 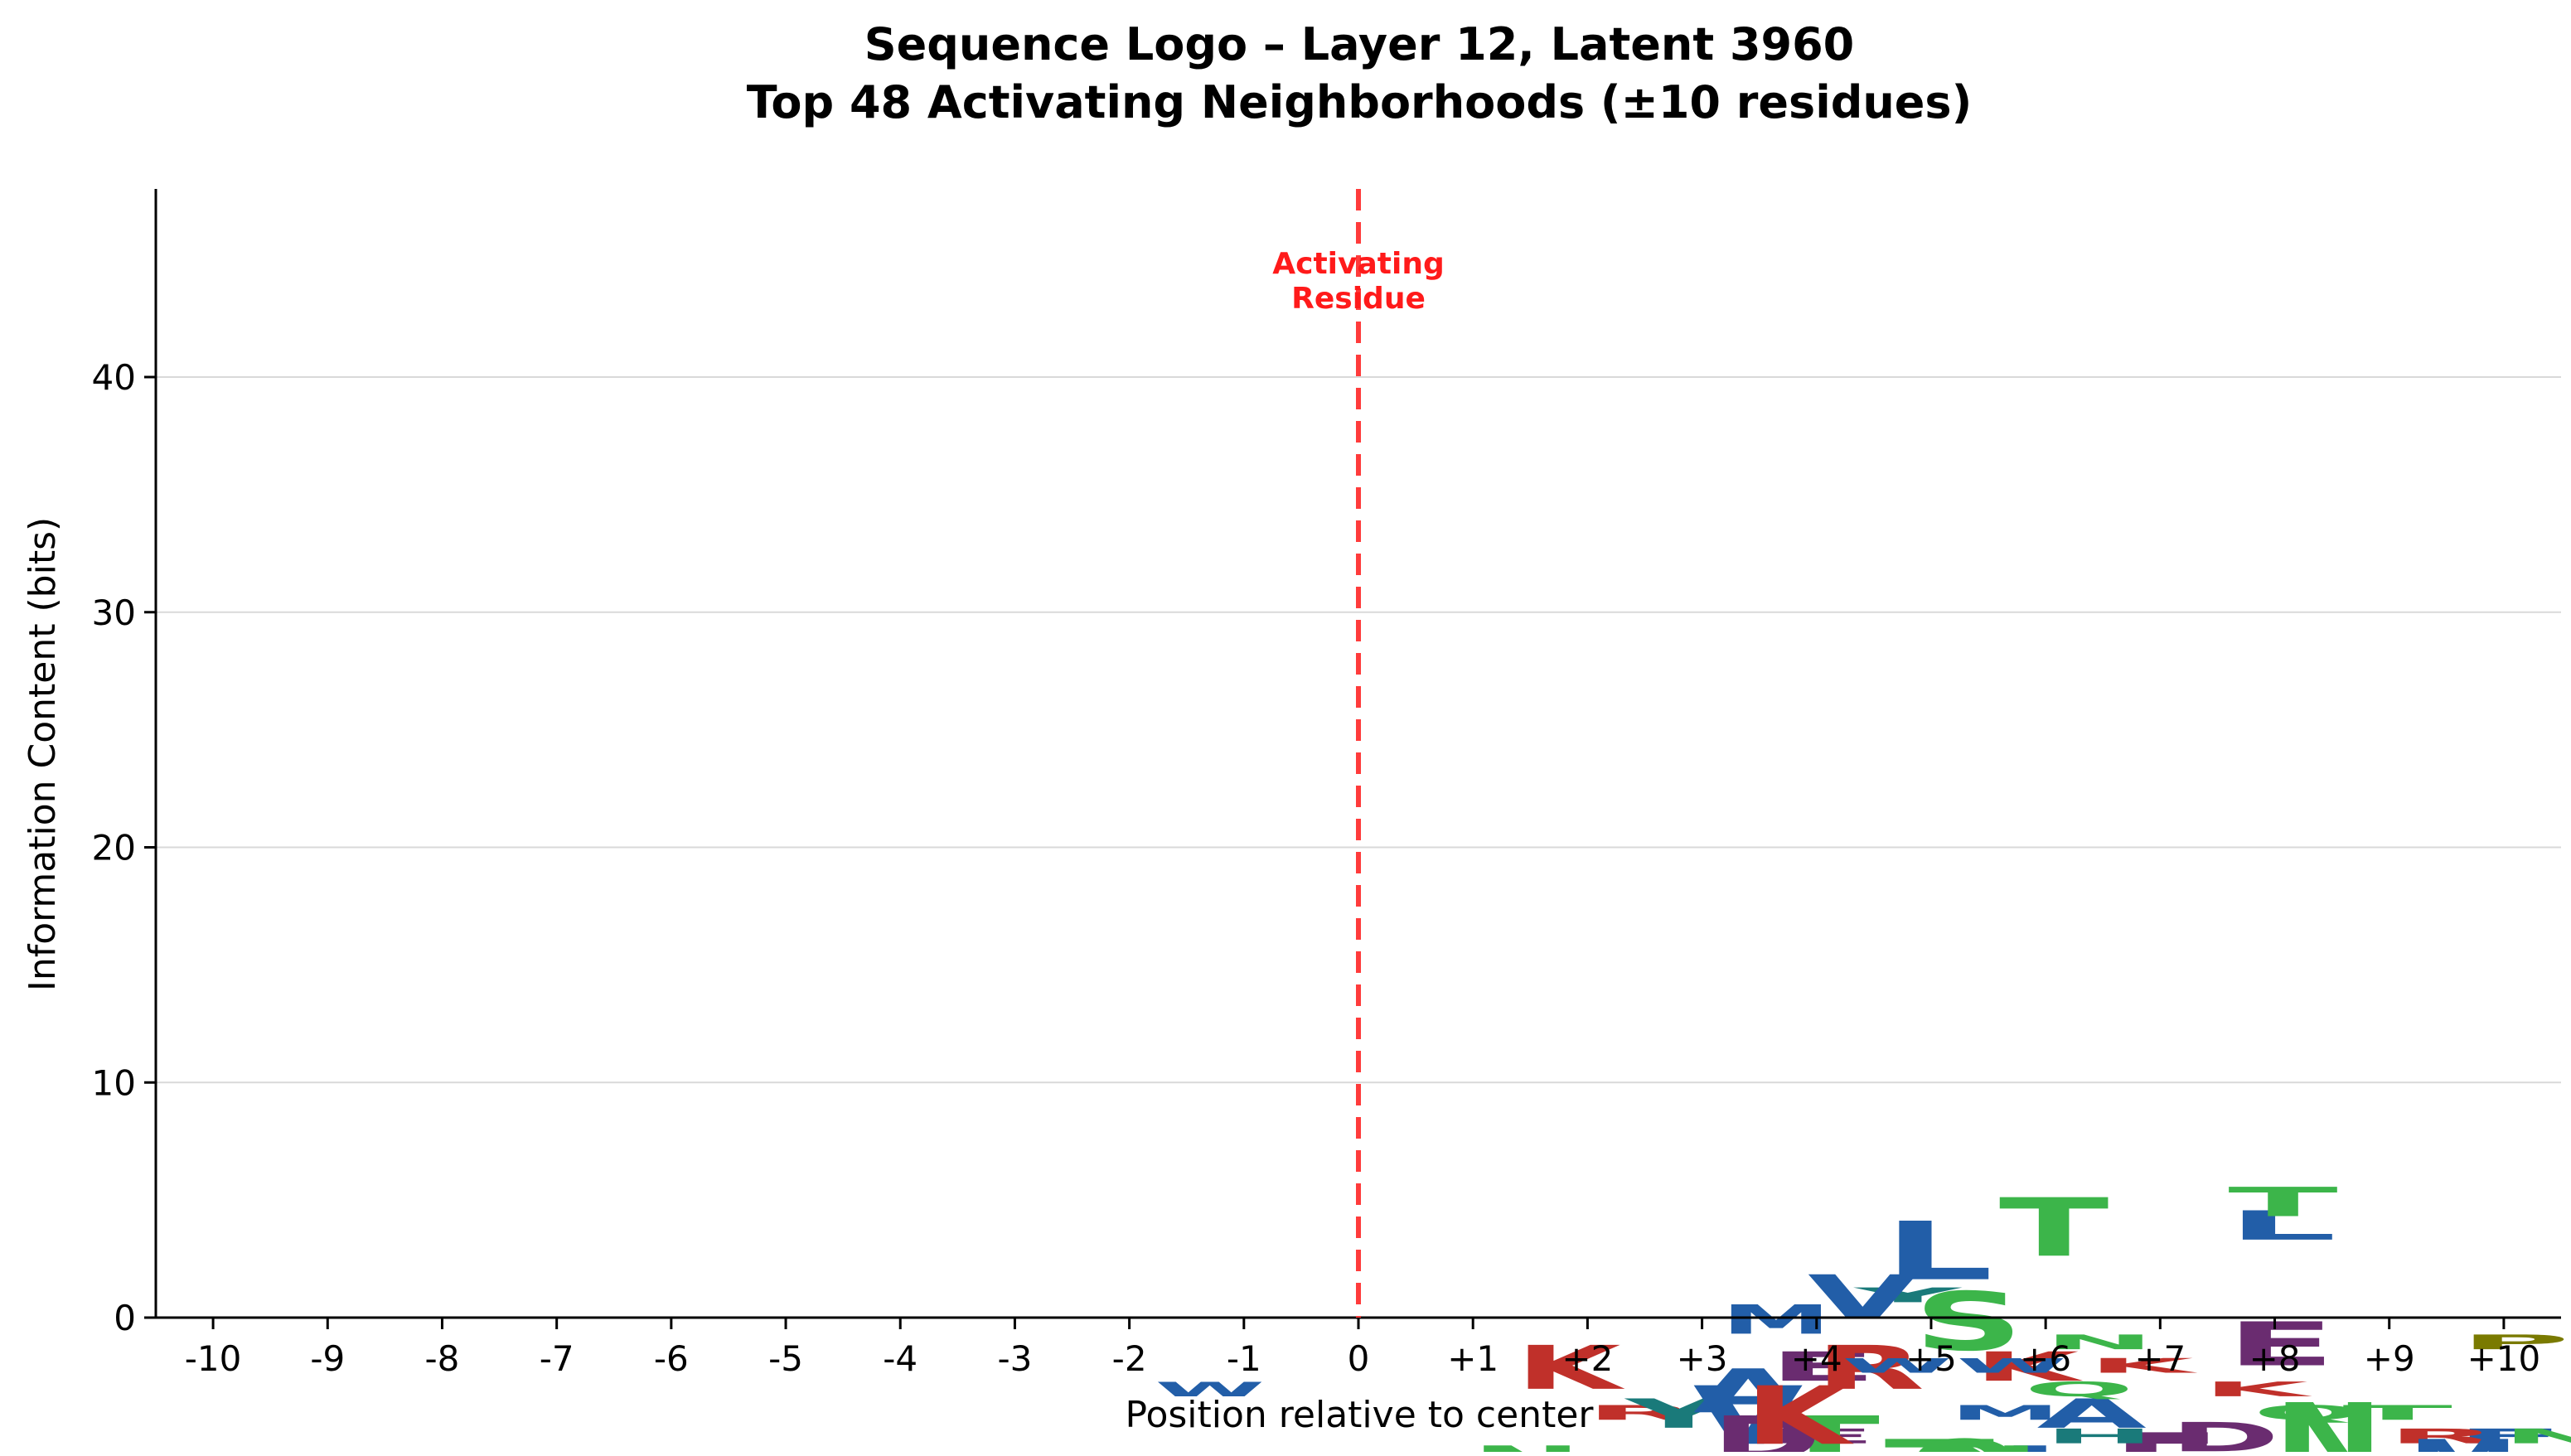 I want to click on x-tick-label: -10, so click(x=213, y=1358).